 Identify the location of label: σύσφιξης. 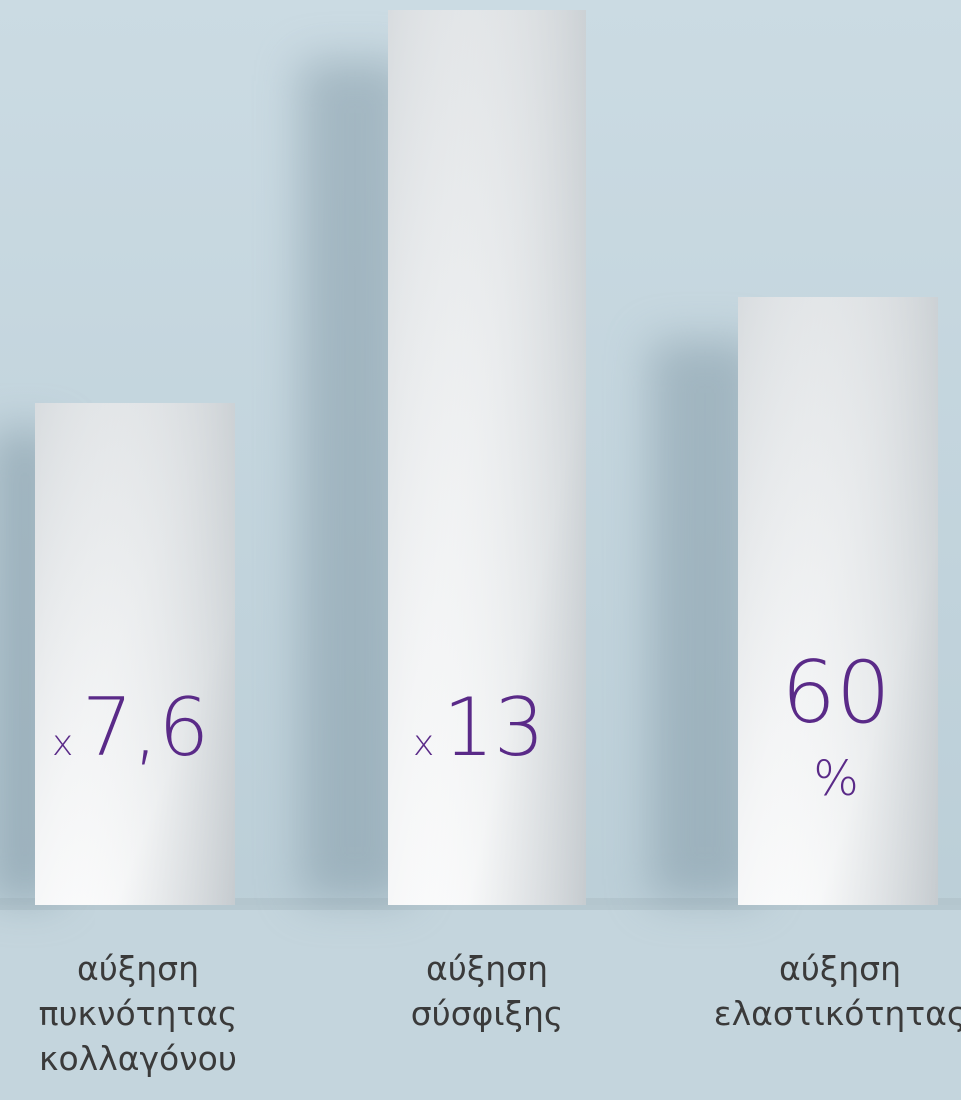
(487, 1013).